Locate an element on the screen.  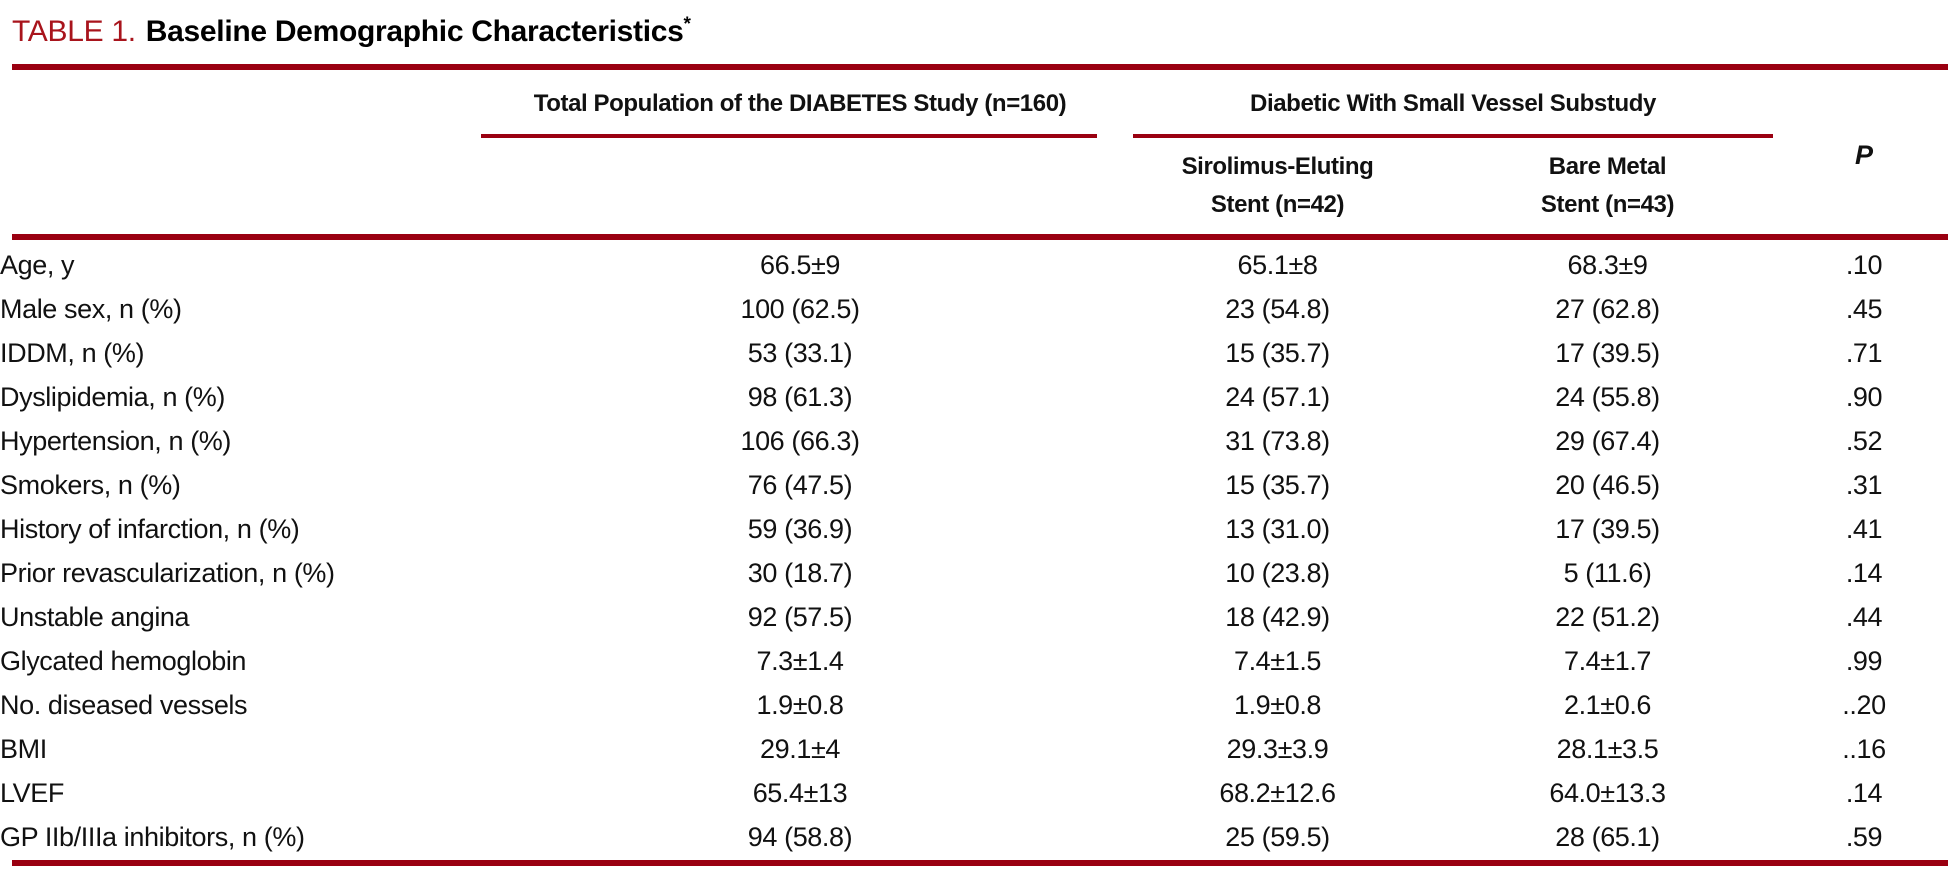
cell-total: 100 (62.5) is located at coordinates (800, 308).